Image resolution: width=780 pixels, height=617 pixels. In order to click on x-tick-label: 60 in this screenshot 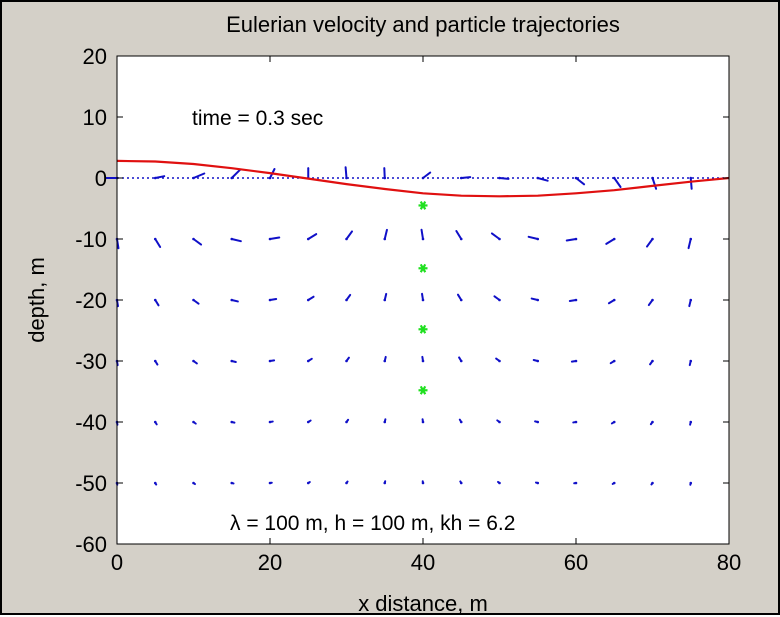, I will do `click(576, 562)`.